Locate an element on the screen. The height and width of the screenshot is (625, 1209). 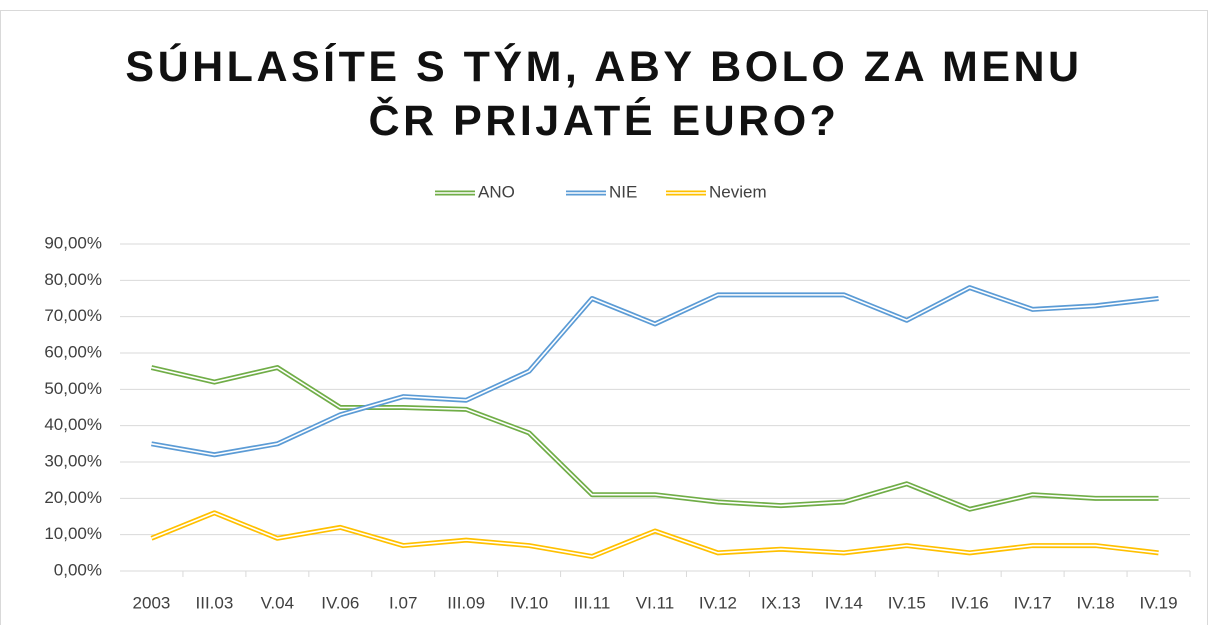
x-tick-label: IV.06 is located at coordinates (340, 602).